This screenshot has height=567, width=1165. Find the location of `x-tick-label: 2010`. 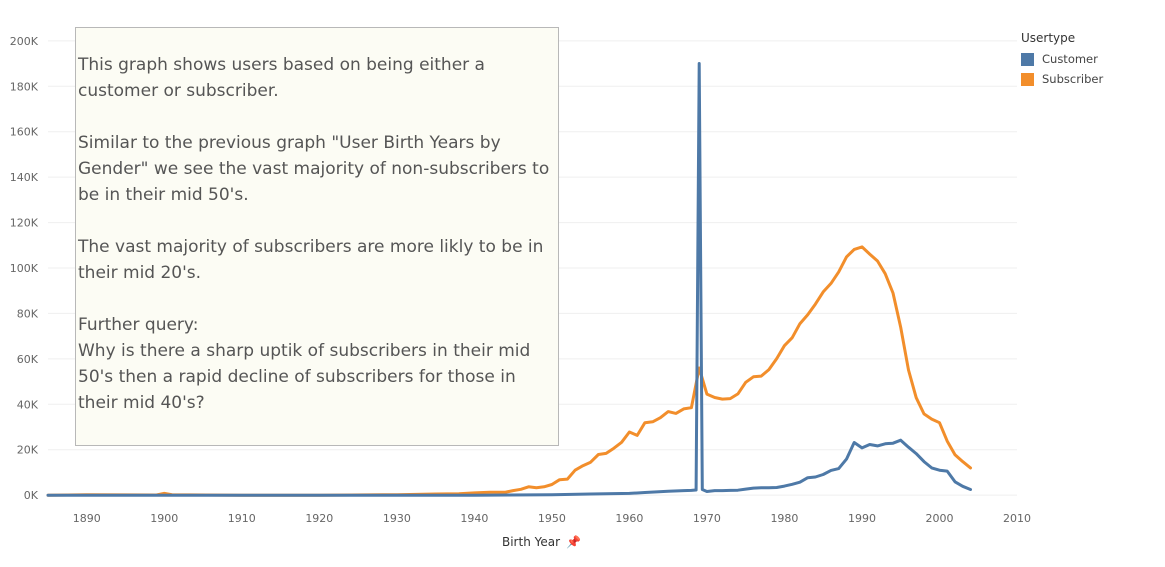

x-tick-label: 2010 is located at coordinates (1017, 518).